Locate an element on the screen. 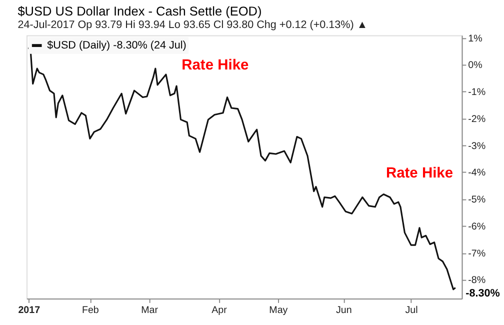 The width and height of the screenshot is (504, 325). y-tick-label: -2% is located at coordinates (477, 119).